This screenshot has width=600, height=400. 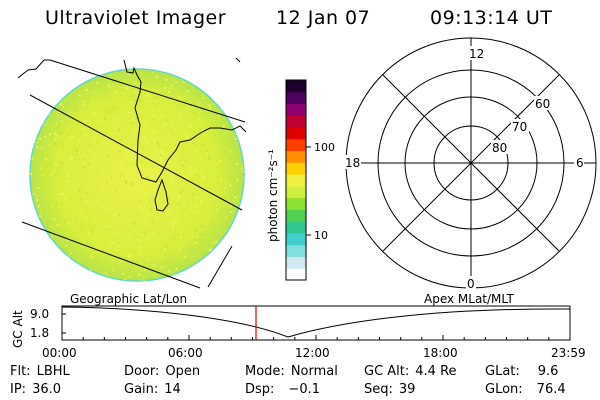 What do you see at coordinates (282, 389) in the screenshot?
I see `info-dsp: Dsp: −0.1` at bounding box center [282, 389].